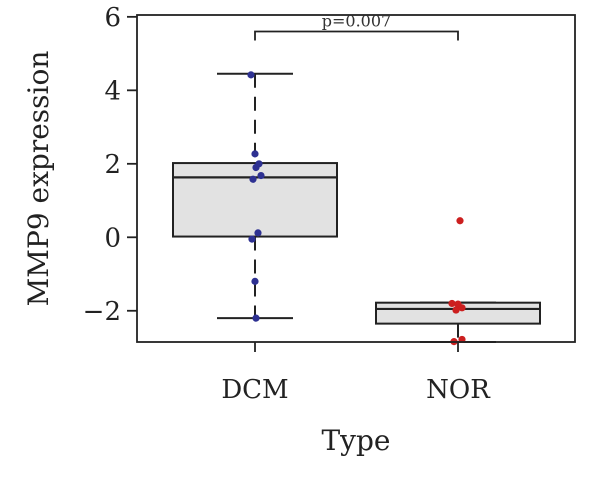 This screenshot has height=481, width=600. I want to click on bracket-line, so click(356, 35).